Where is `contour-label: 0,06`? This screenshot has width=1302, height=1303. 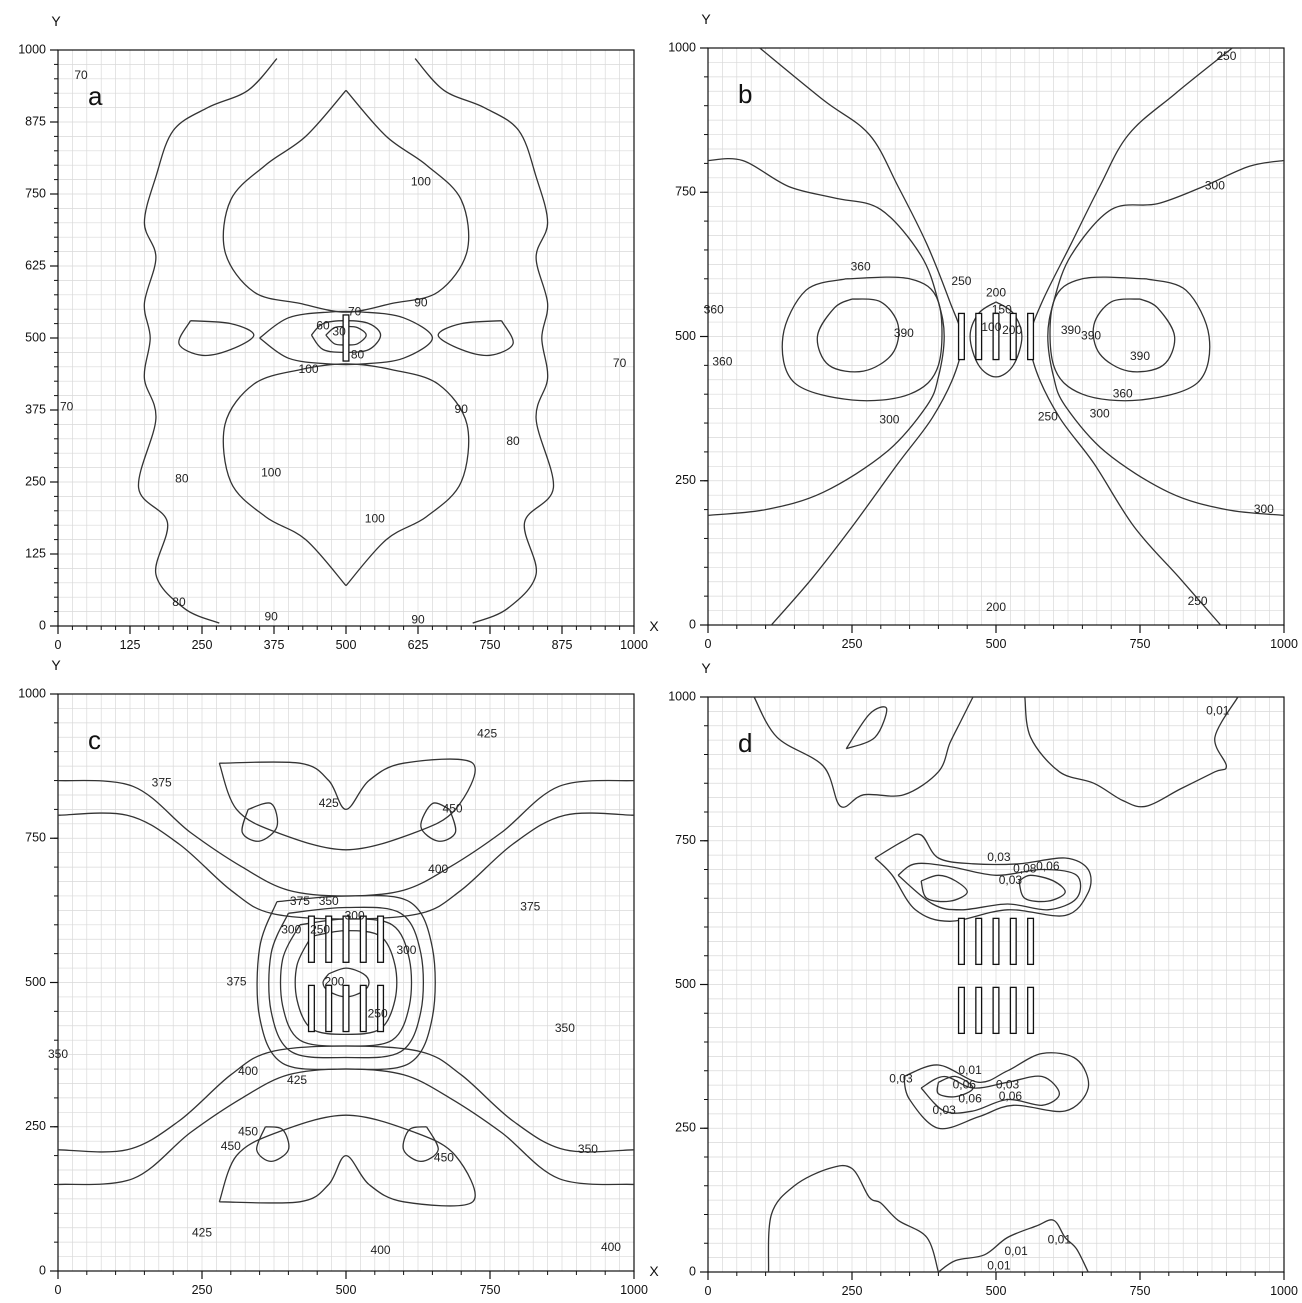 contour-label: 0,06 is located at coordinates (1048, 866).